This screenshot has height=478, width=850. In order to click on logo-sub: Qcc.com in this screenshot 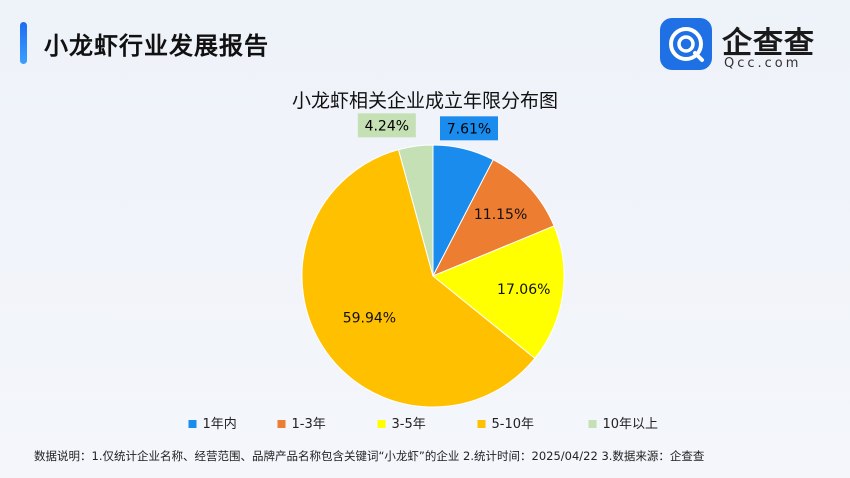, I will do `click(763, 63)`.